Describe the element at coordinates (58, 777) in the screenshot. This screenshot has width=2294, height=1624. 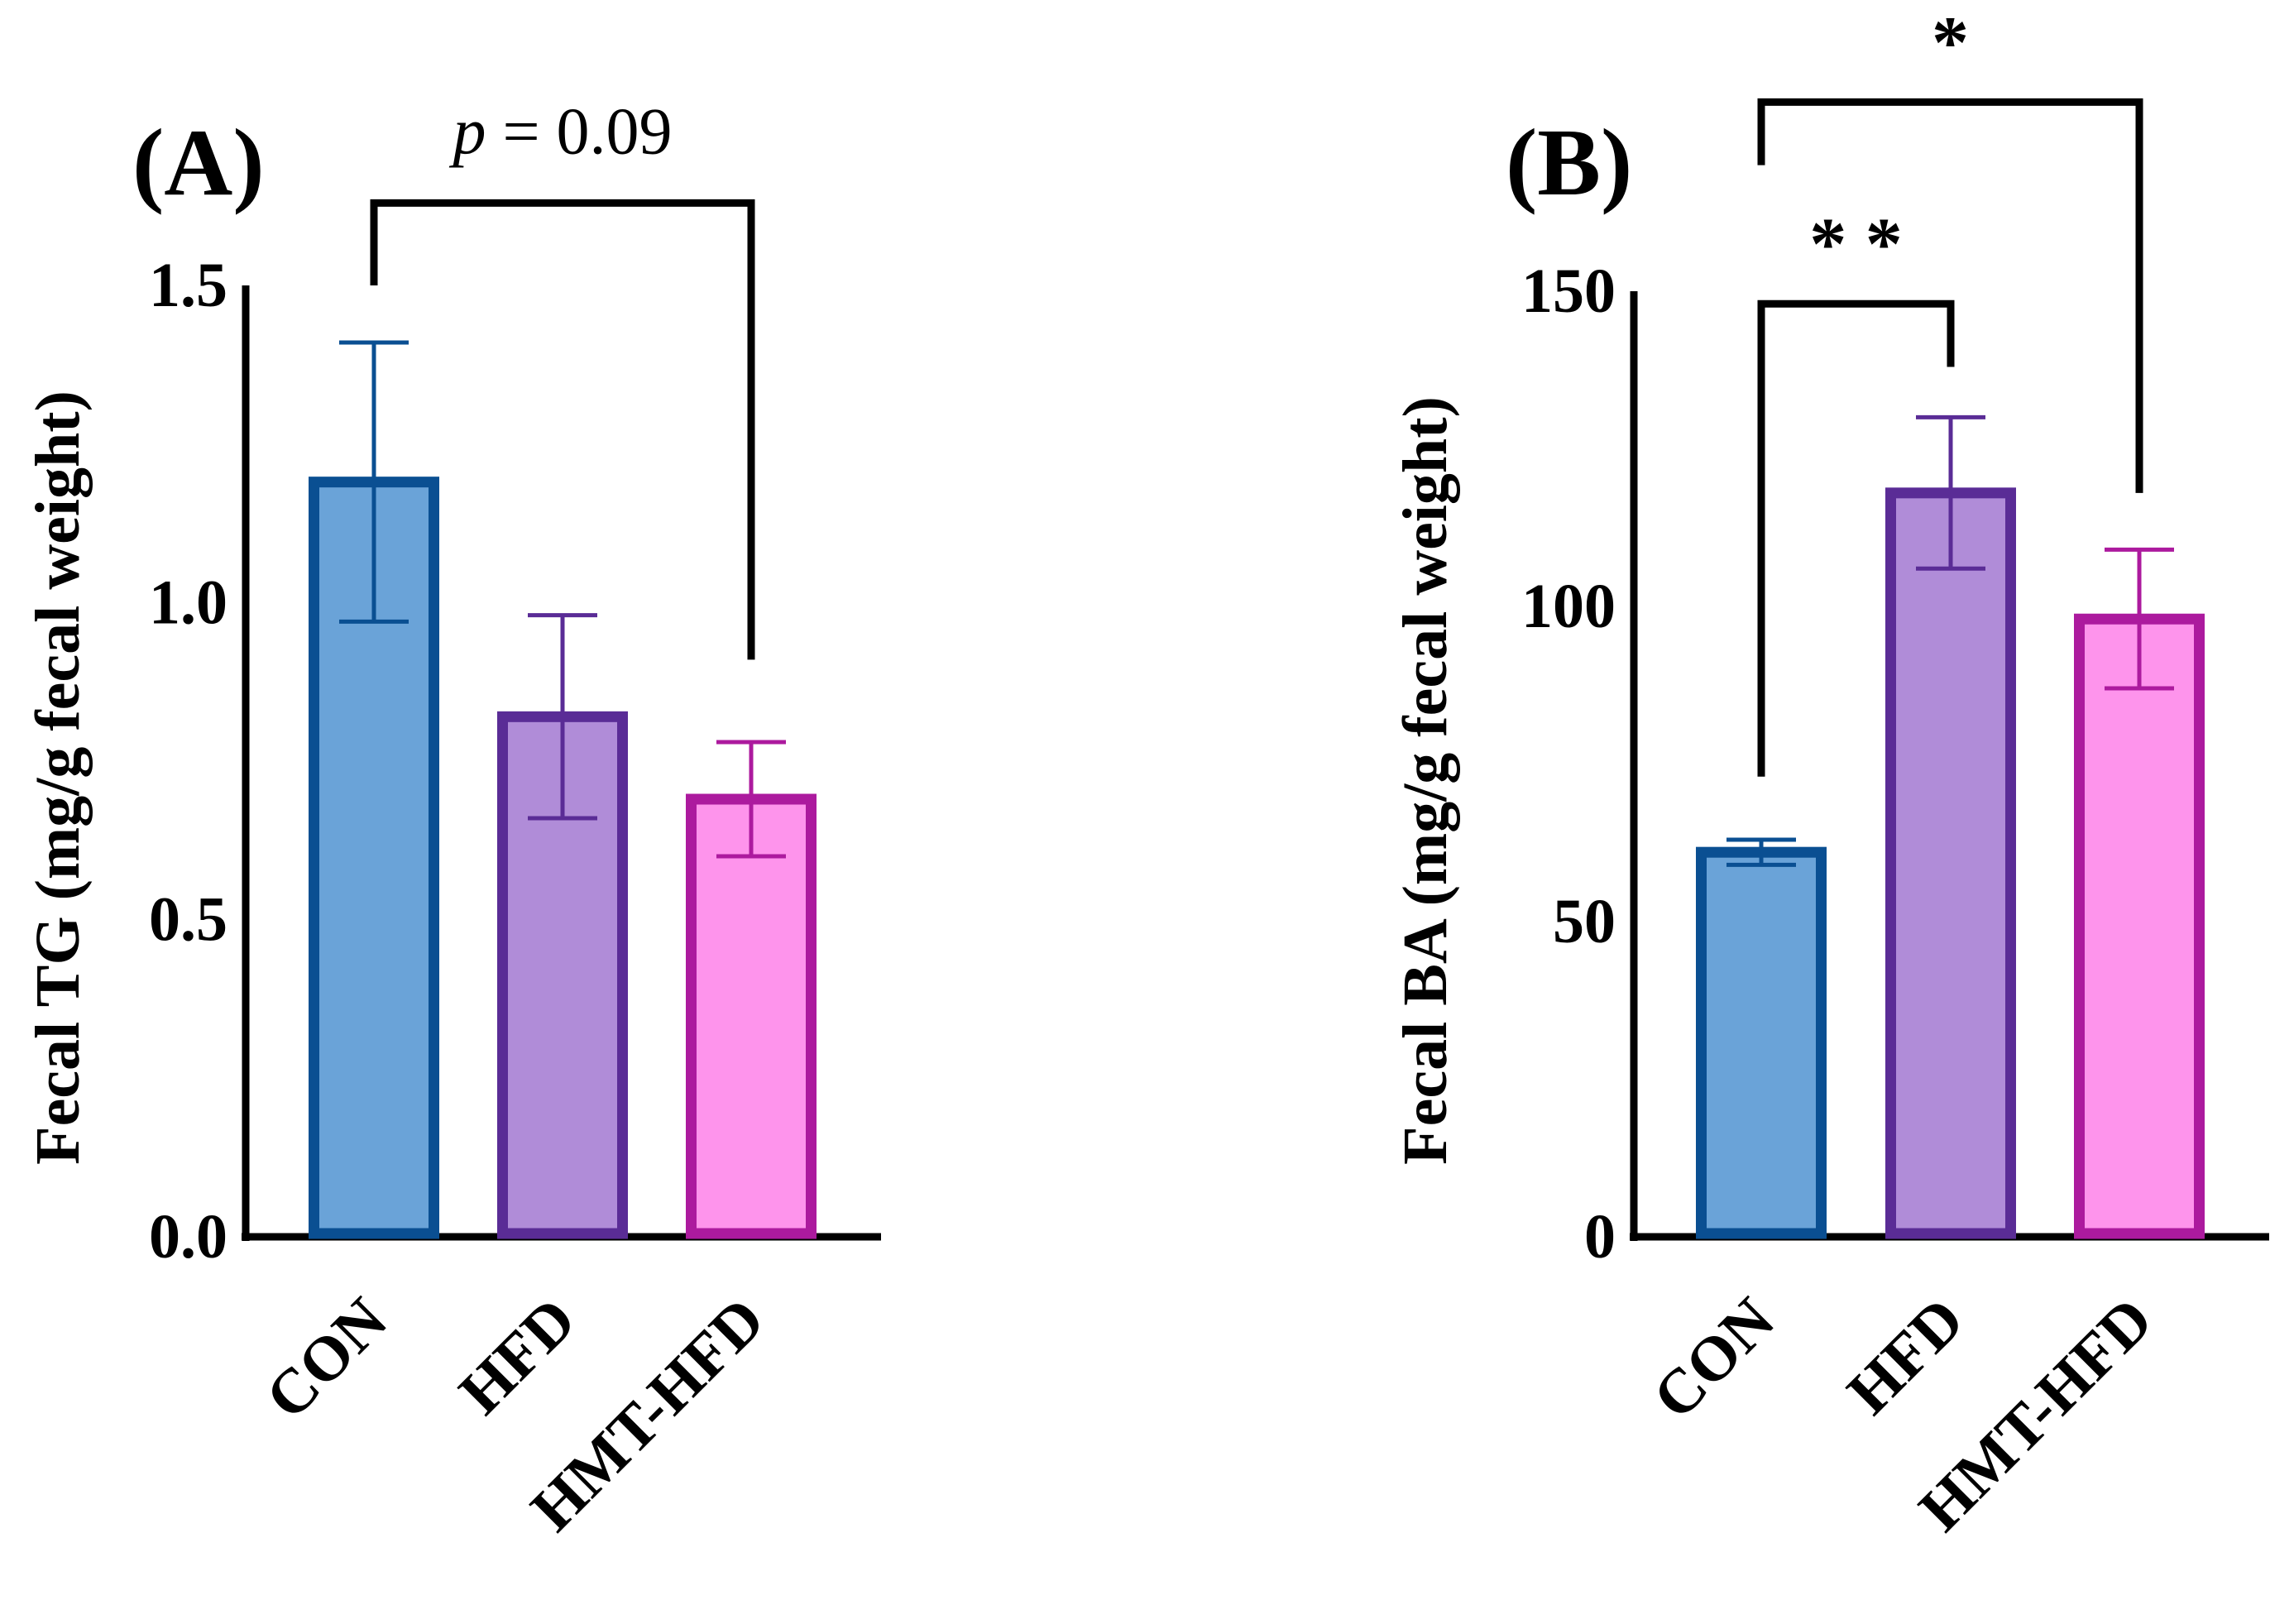
I see `y-axis-title: Fecal TG (mg/g fecal weight)` at that location.